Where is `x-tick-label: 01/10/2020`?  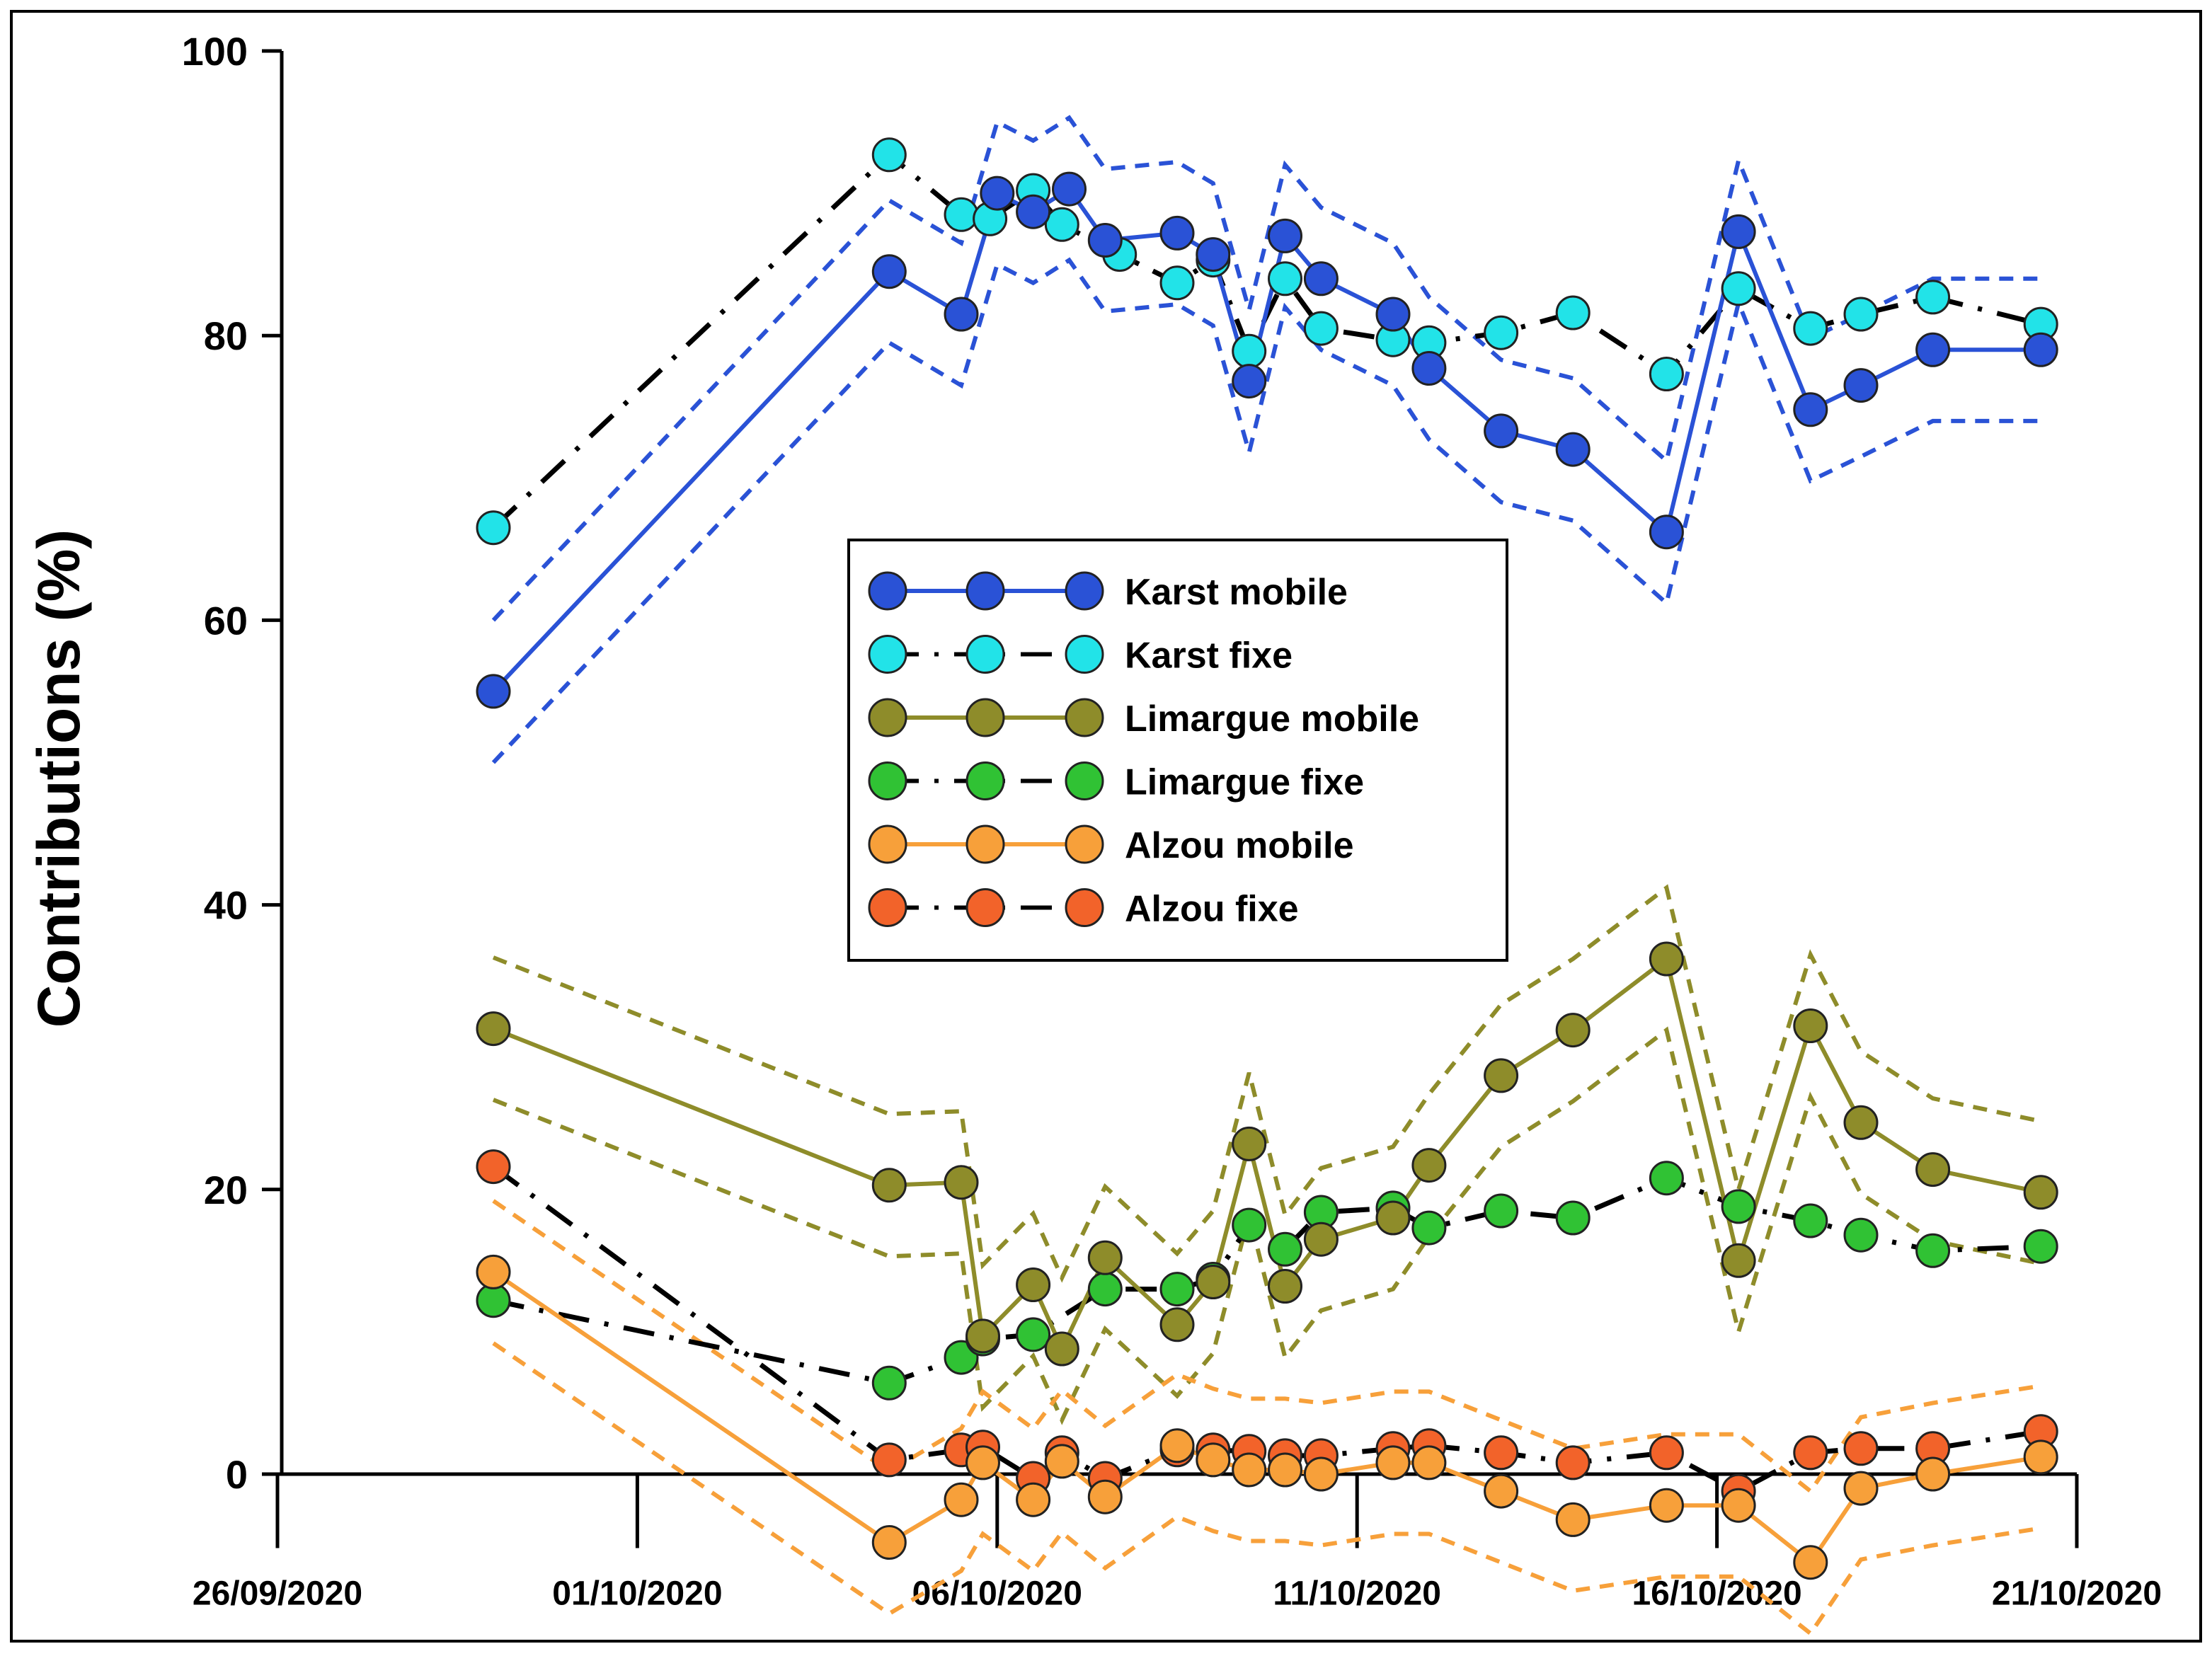
x-tick-label: 01/10/2020 is located at coordinates (637, 1594).